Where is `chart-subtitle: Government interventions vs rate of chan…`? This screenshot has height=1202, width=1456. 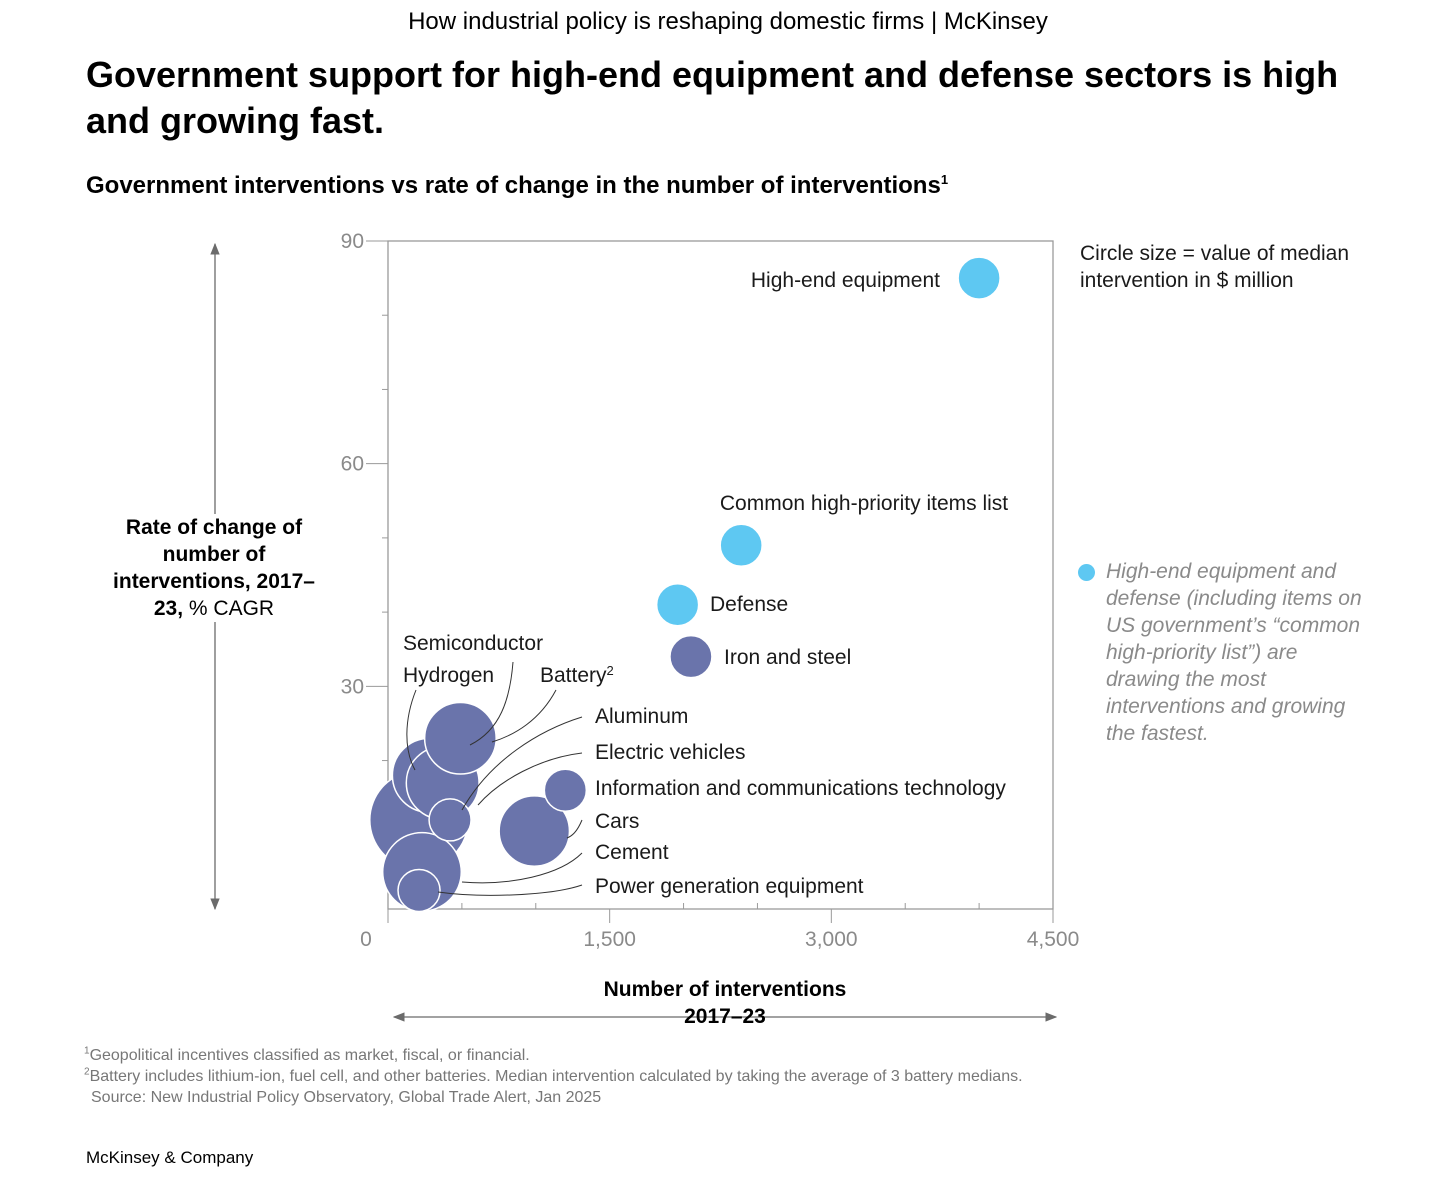 chart-subtitle: Government interventions vs rate of chan… is located at coordinates (517, 186).